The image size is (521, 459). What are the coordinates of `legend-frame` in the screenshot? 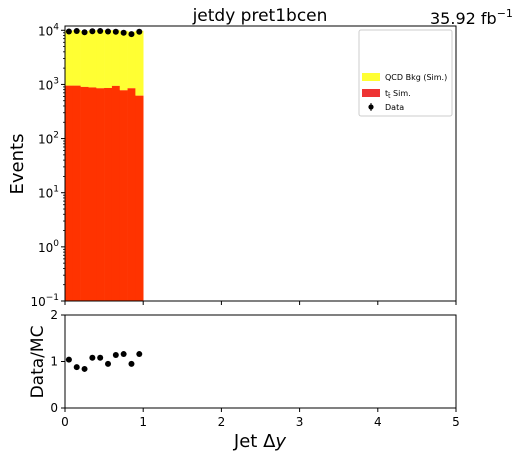 It's located at (405, 73).